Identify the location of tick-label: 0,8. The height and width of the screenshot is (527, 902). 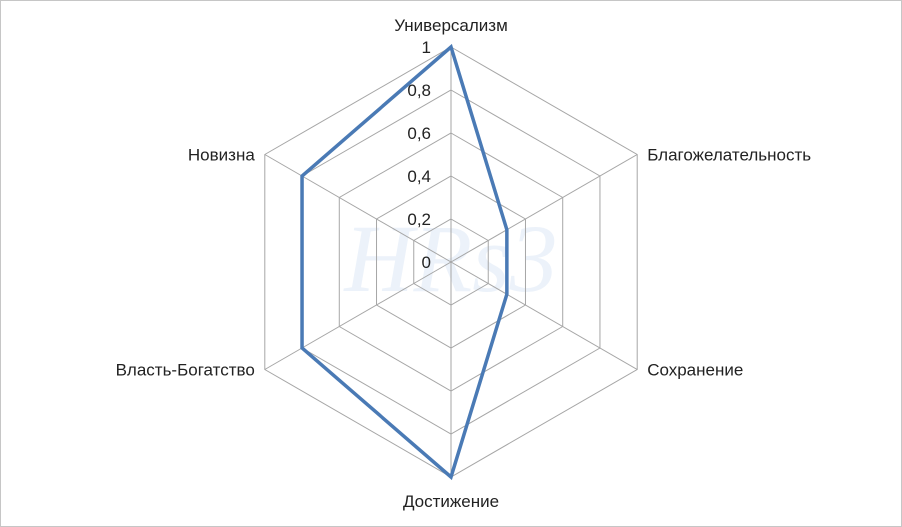
(419, 90).